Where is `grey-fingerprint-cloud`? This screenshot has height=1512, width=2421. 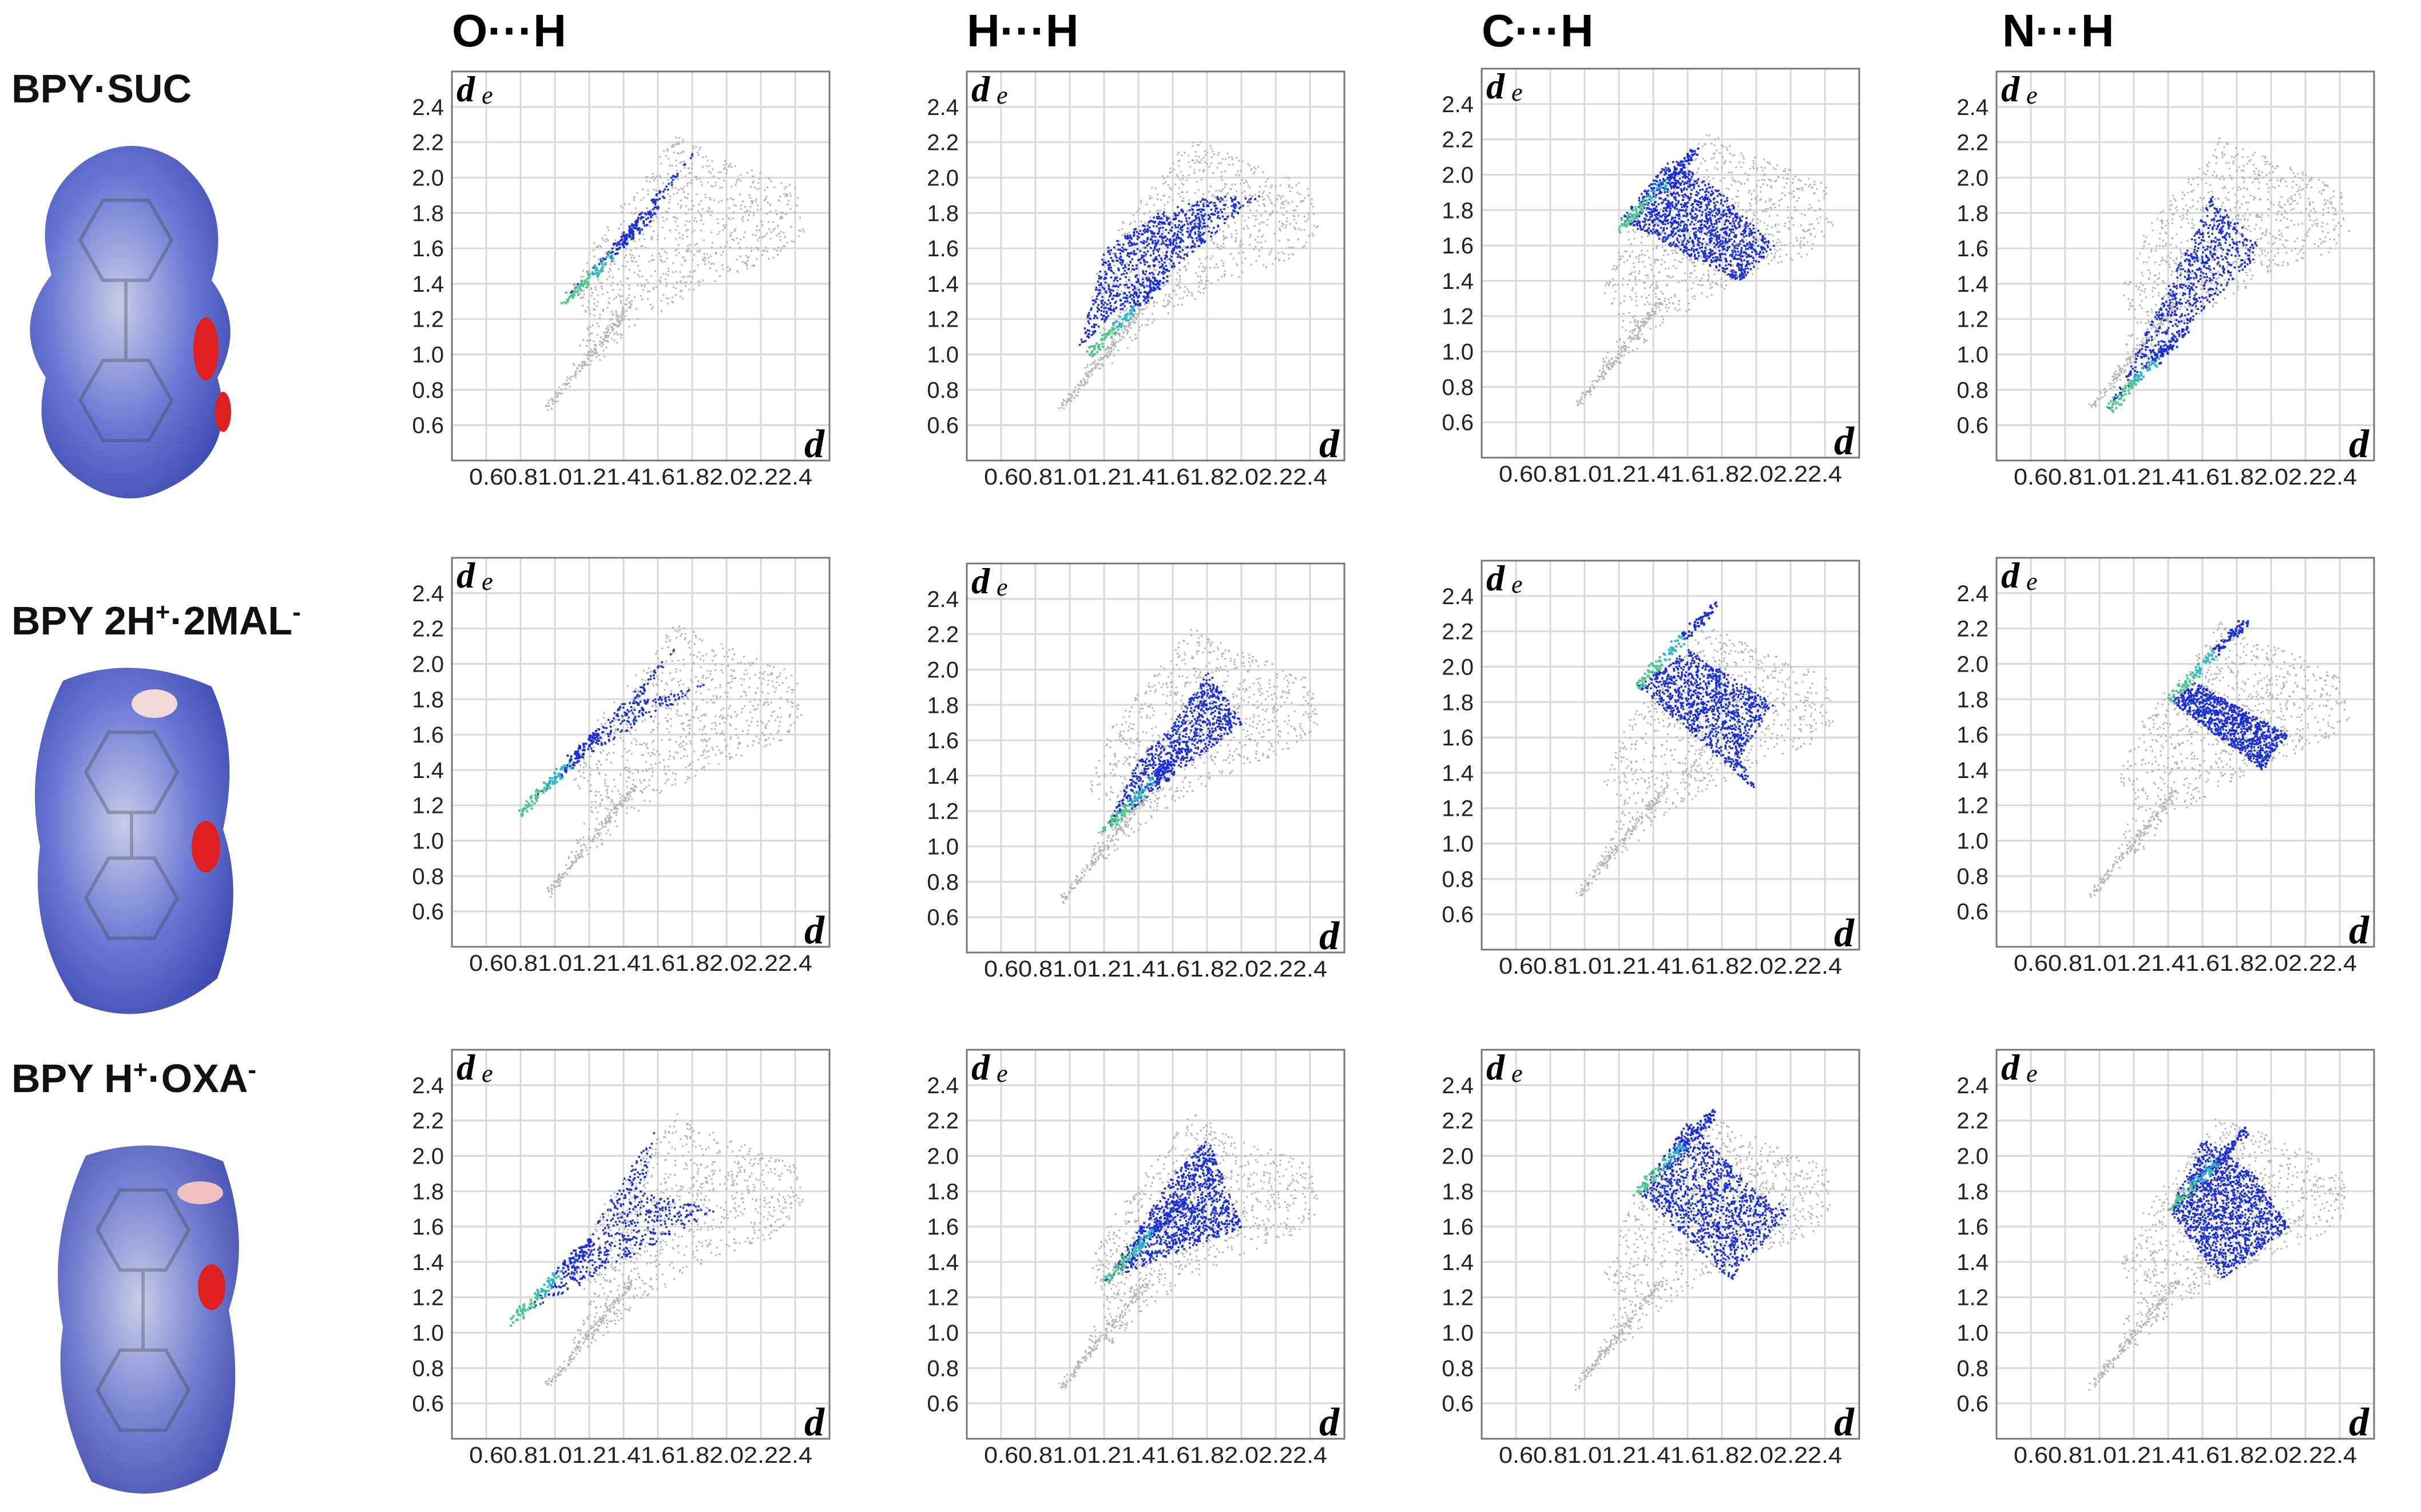 grey-fingerprint-cloud is located at coordinates (1189, 275).